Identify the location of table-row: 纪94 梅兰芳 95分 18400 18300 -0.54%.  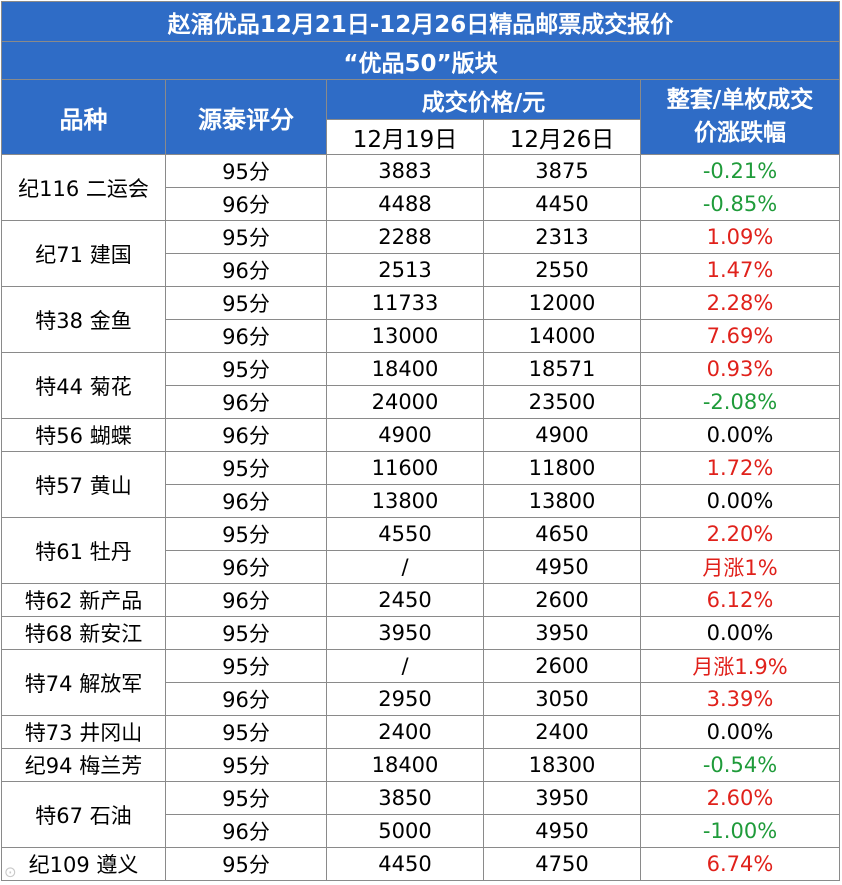
(421, 765).